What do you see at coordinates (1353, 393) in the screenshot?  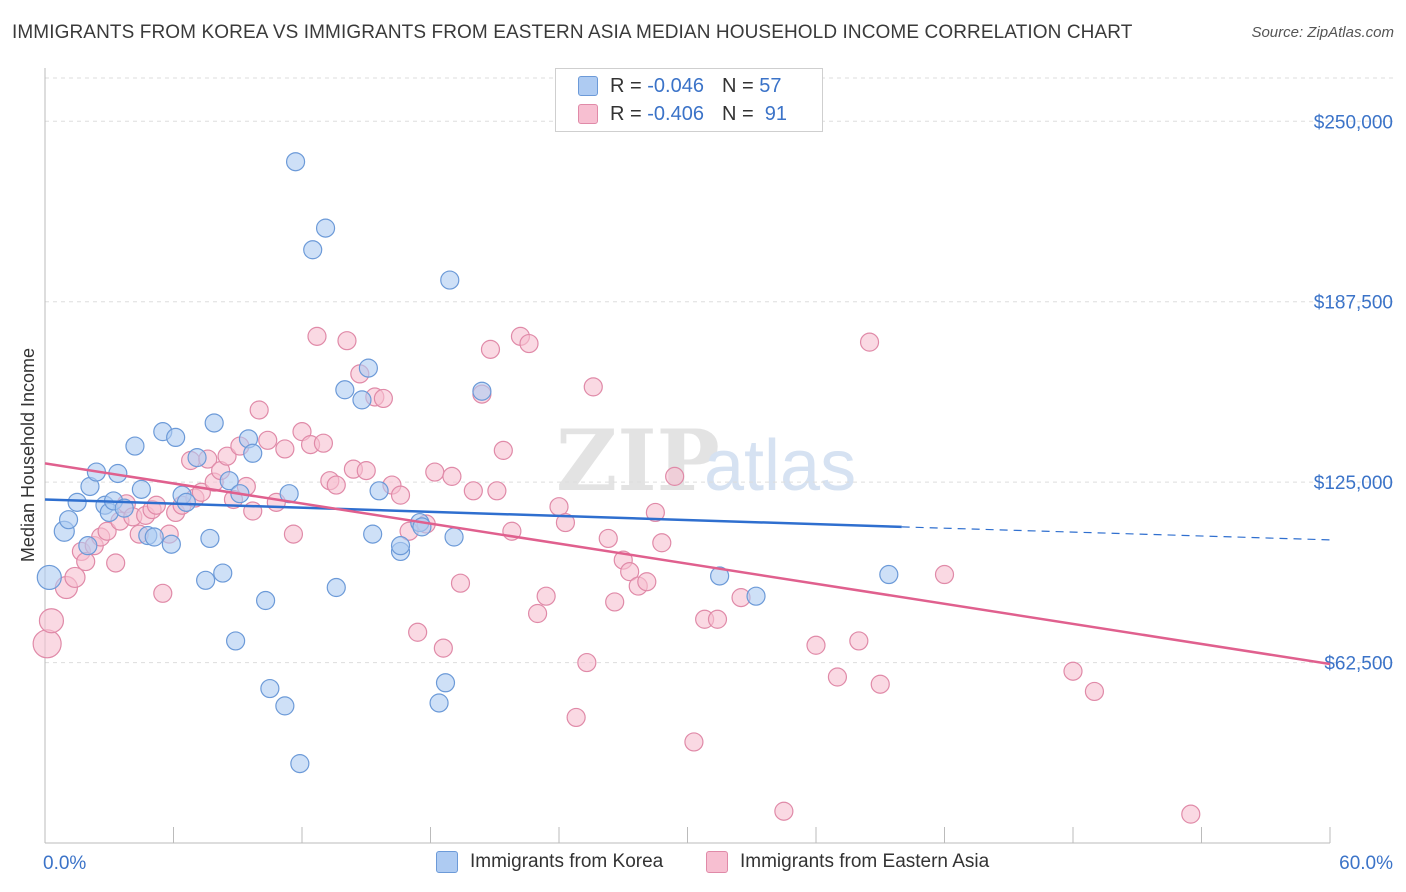 I see `y-tick-labels: $62,500 $125,000 $187,500 $250,000` at bounding box center [1353, 393].